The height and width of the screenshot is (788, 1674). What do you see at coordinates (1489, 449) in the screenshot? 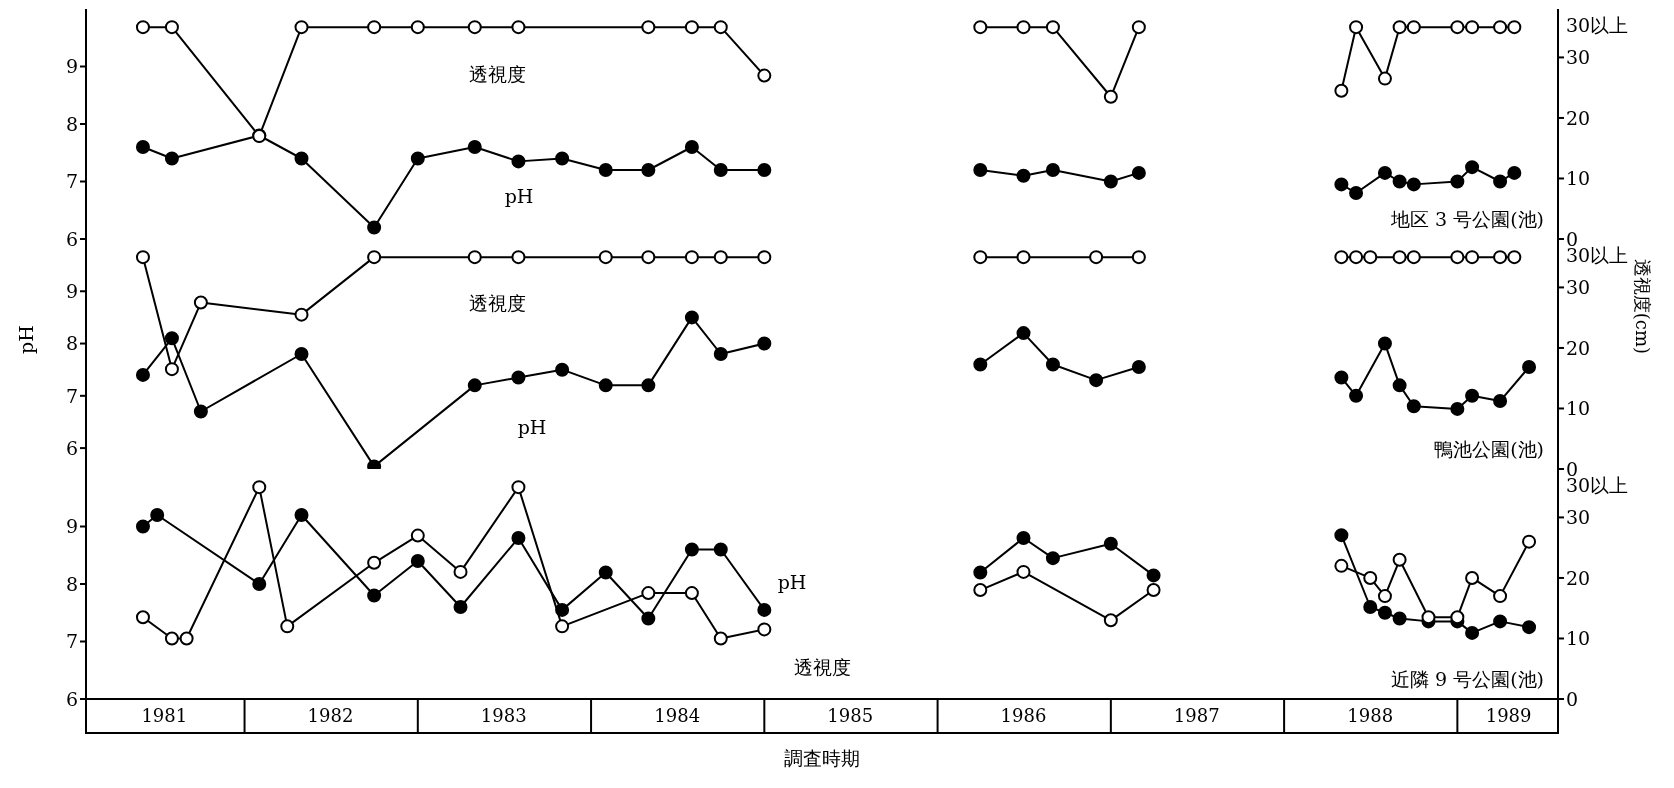
I see `text: 鴨池公園(池)` at bounding box center [1489, 449].